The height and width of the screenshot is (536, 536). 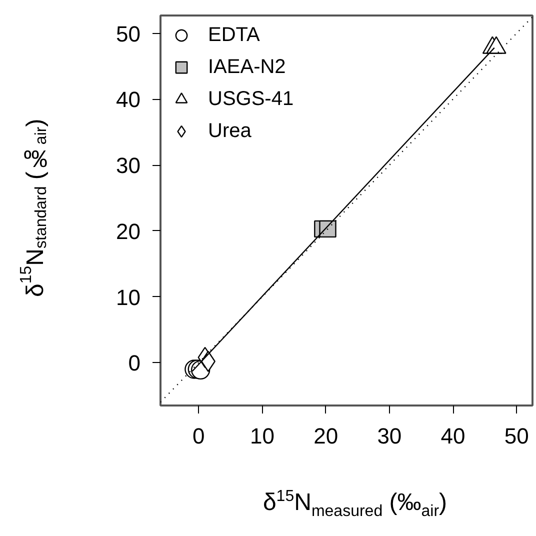 What do you see at coordinates (230, 131) in the screenshot?
I see `legend-label: Urea` at bounding box center [230, 131].